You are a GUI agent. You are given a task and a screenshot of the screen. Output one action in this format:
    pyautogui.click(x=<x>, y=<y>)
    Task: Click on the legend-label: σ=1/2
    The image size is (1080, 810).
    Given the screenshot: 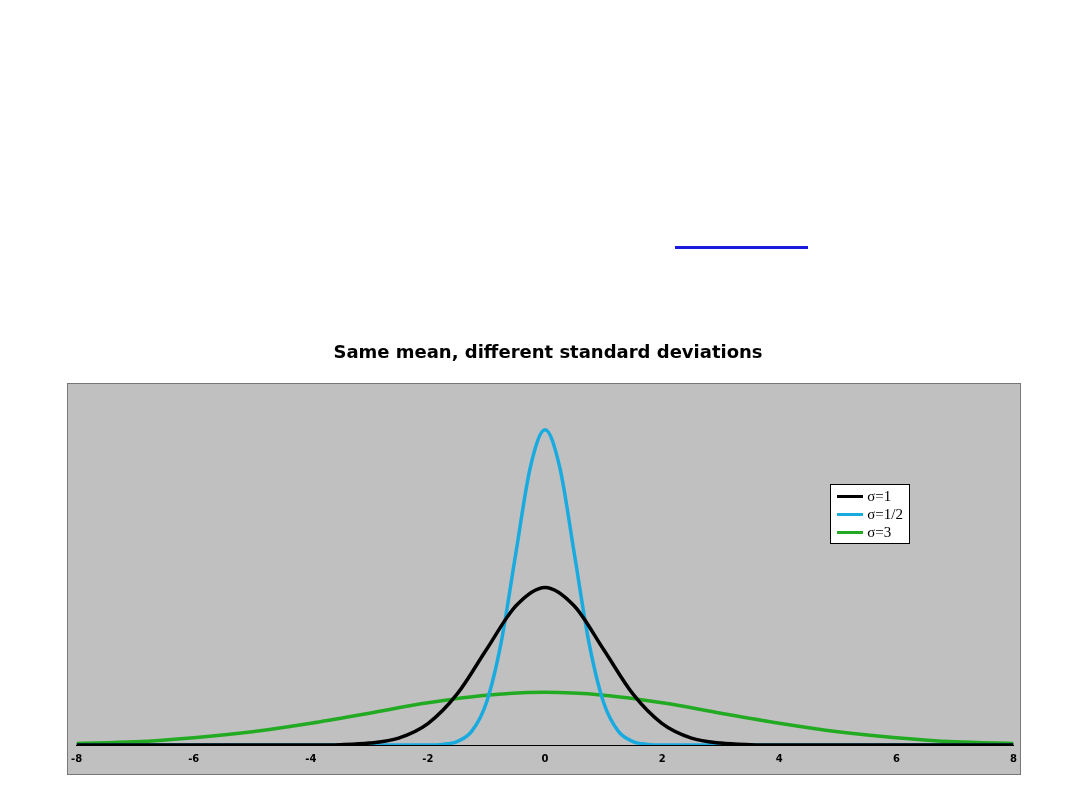 What is the action you would take?
    pyautogui.click(x=885, y=514)
    